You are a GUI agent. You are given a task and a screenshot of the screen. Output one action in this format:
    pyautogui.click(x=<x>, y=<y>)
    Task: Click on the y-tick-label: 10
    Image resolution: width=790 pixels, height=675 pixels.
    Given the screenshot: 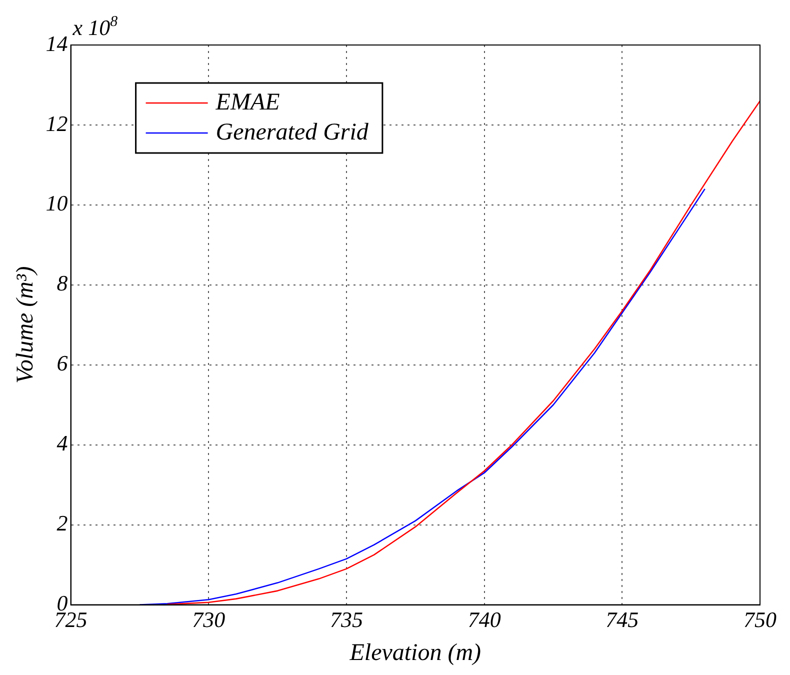 What is the action you would take?
    pyautogui.click(x=57, y=203)
    